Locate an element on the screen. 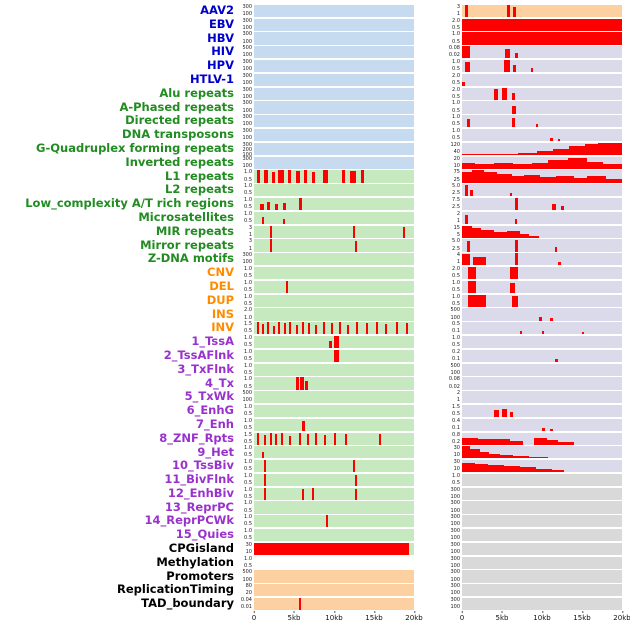  track-label: 10_TssBiv is located at coordinates (203, 465).